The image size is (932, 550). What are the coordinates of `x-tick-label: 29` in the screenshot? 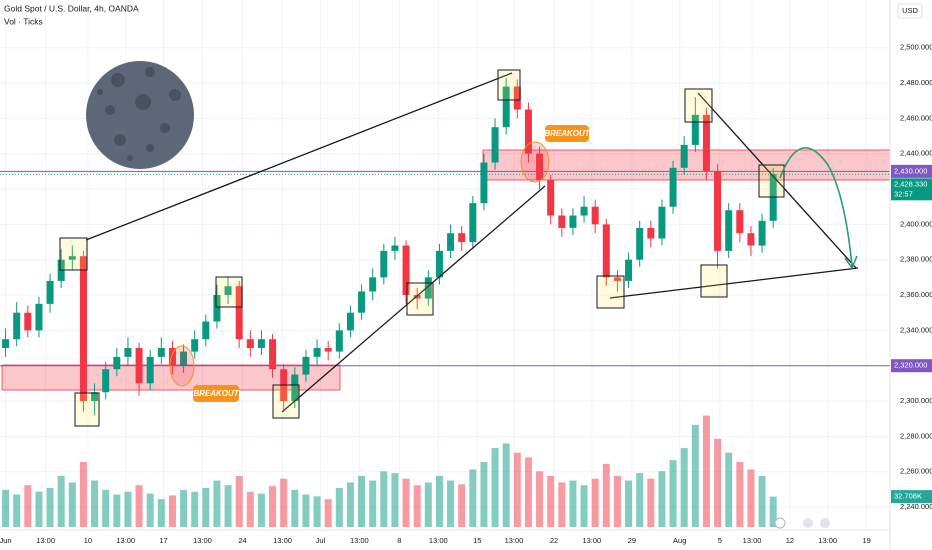 It's located at (632, 540).